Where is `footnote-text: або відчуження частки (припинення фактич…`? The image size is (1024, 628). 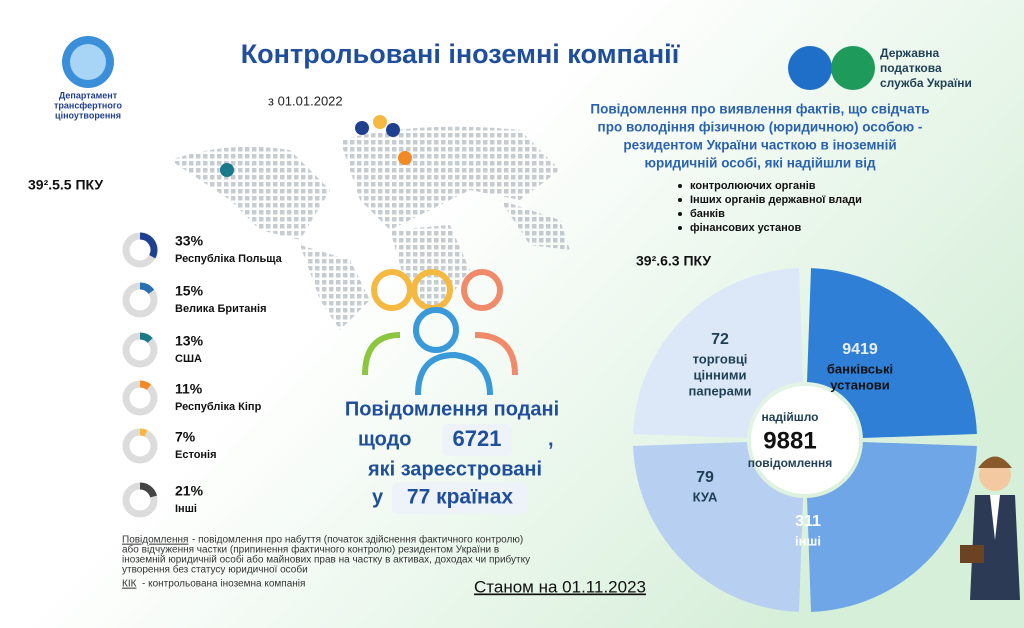 footnote-text: або відчуження частки (припинення фактич… is located at coordinates (310, 550).